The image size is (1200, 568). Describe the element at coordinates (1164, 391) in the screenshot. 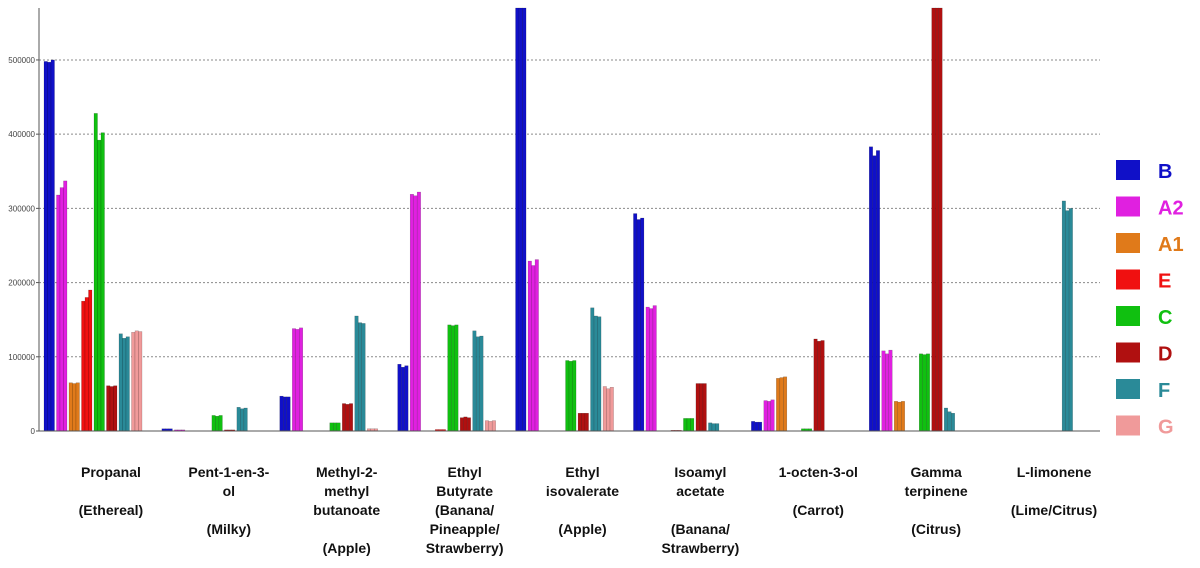

I see `legend-label-f: F` at that location.